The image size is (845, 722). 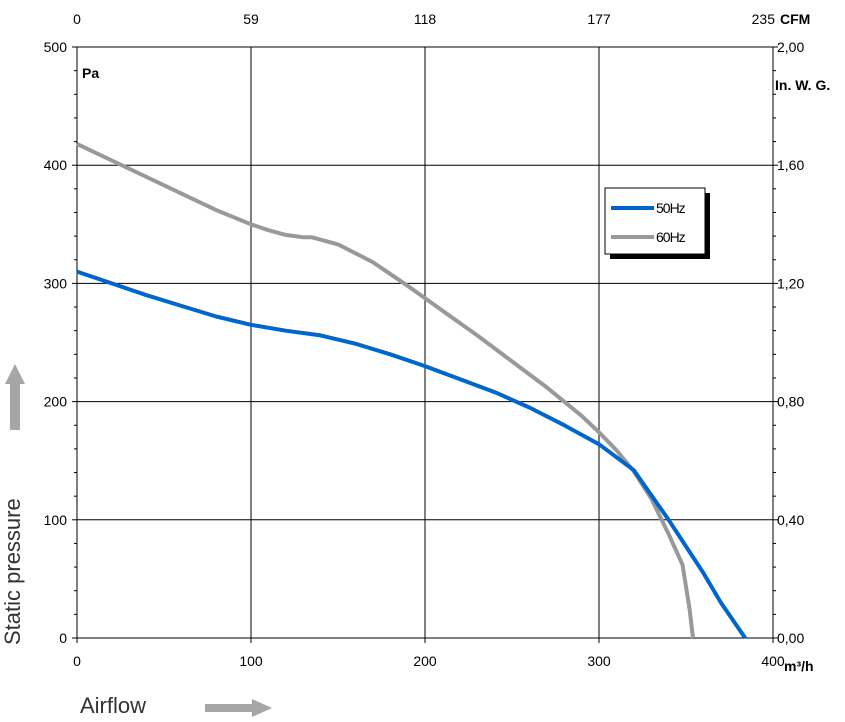 What do you see at coordinates (56, 283) in the screenshot?
I see `y-tick-label: 300` at bounding box center [56, 283].